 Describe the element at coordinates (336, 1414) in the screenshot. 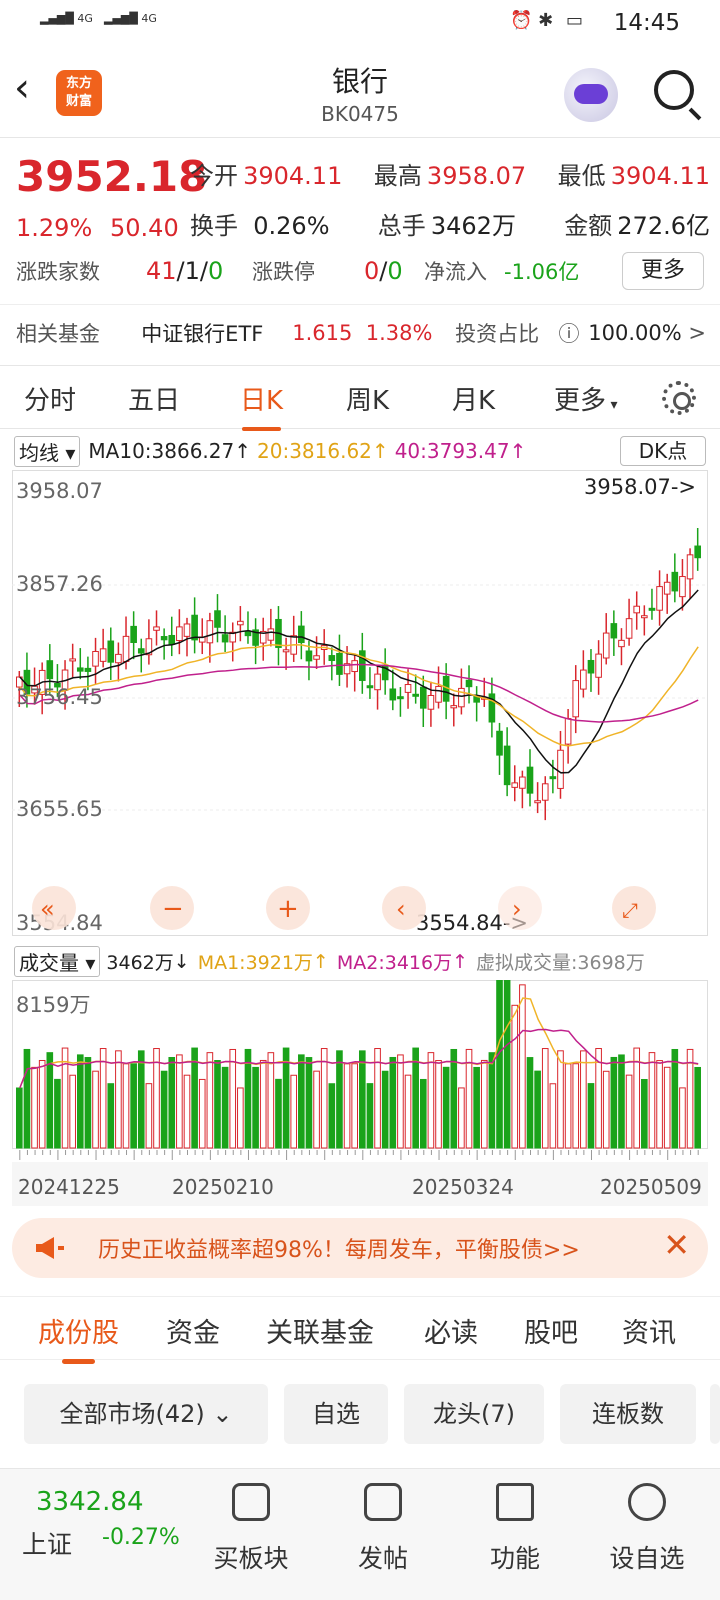

I see `filter-watchlist: 自选` at that location.